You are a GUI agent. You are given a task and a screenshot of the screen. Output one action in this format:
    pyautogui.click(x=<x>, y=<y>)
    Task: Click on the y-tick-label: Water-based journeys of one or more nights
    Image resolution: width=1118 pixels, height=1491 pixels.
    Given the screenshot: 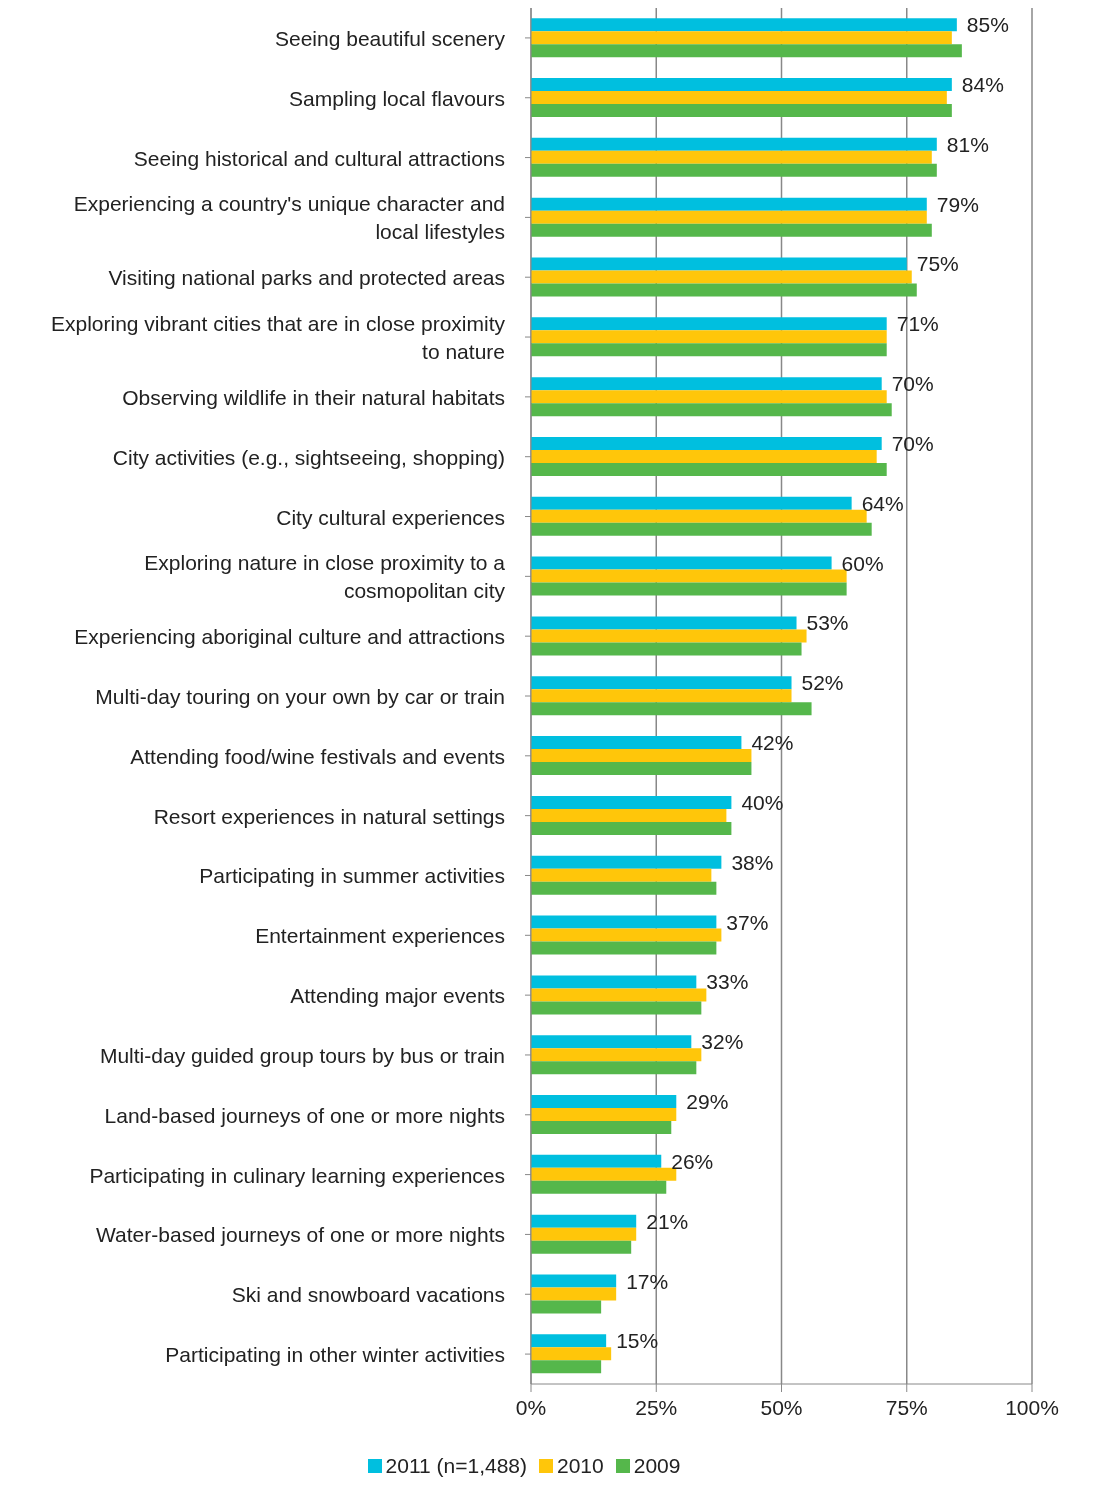 What is the action you would take?
    pyautogui.click(x=300, y=1234)
    